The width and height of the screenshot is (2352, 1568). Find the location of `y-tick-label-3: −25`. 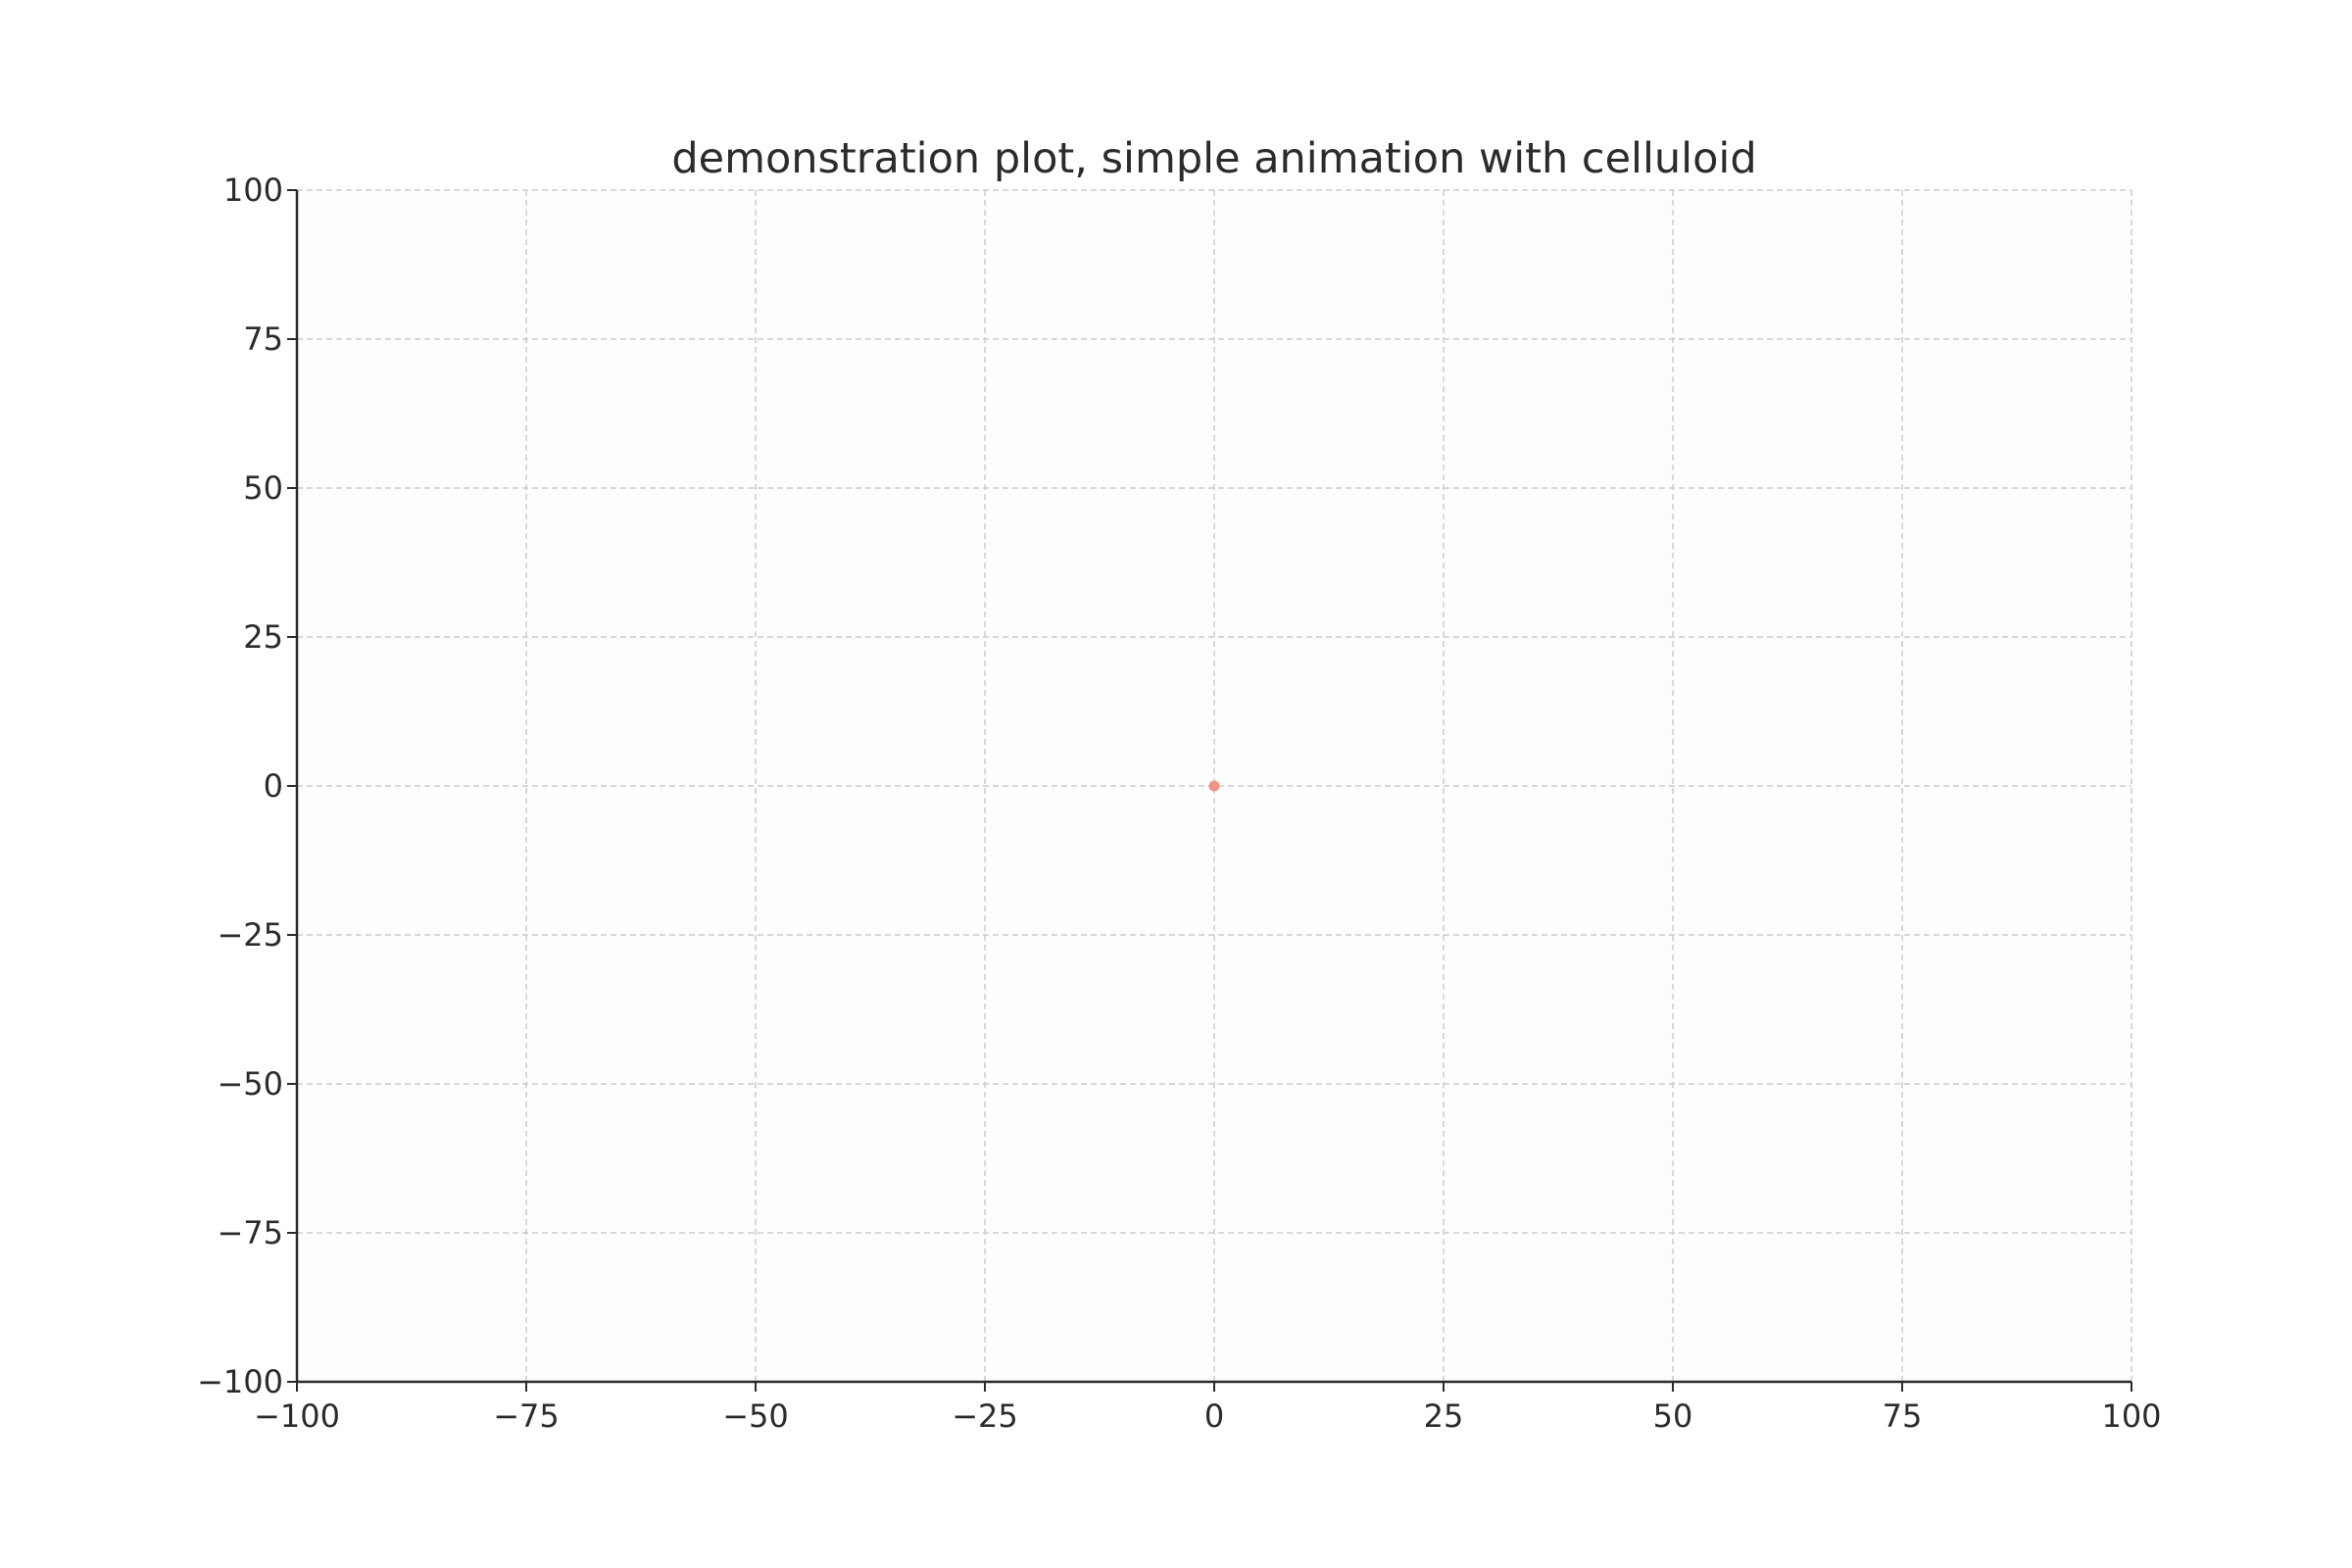

y-tick-label-3: −25 is located at coordinates (250, 935).